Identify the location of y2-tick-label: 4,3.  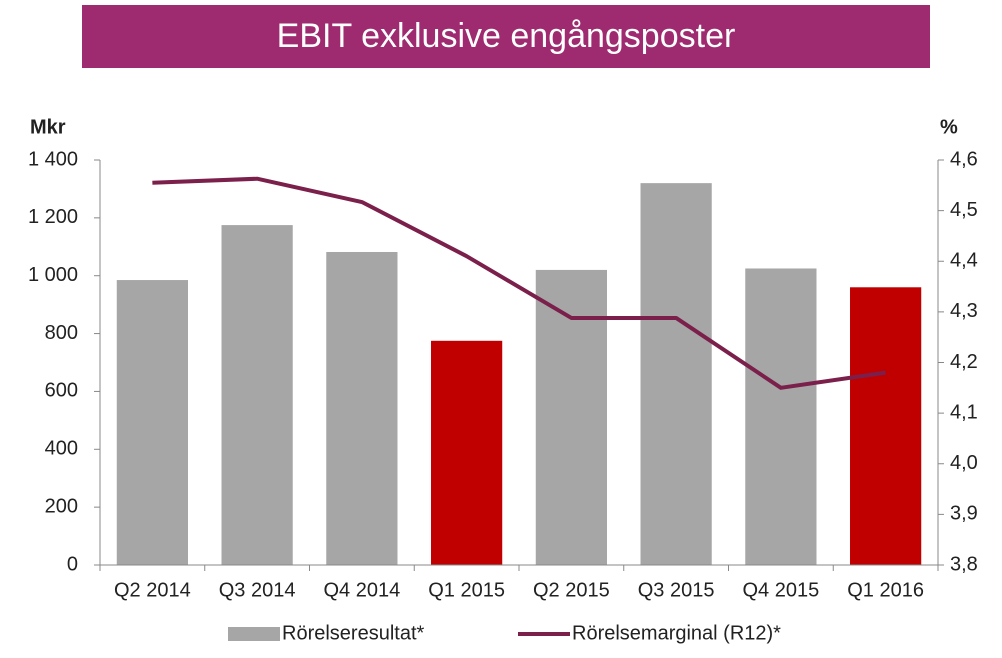
(964, 311).